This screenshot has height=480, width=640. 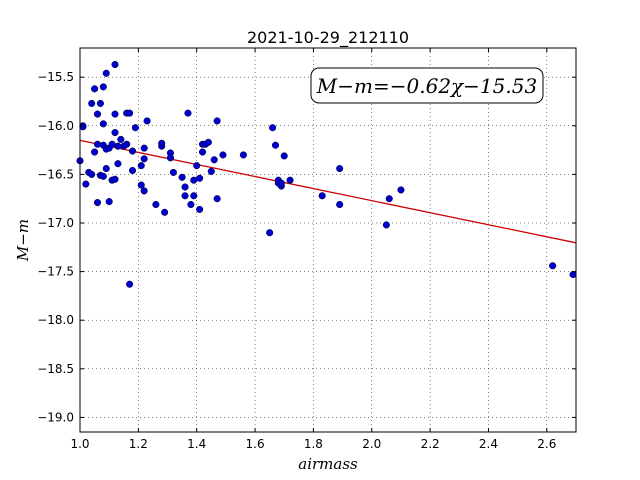 What do you see at coordinates (79, 444) in the screenshot?
I see `x-tick-label: 1.0` at bounding box center [79, 444].